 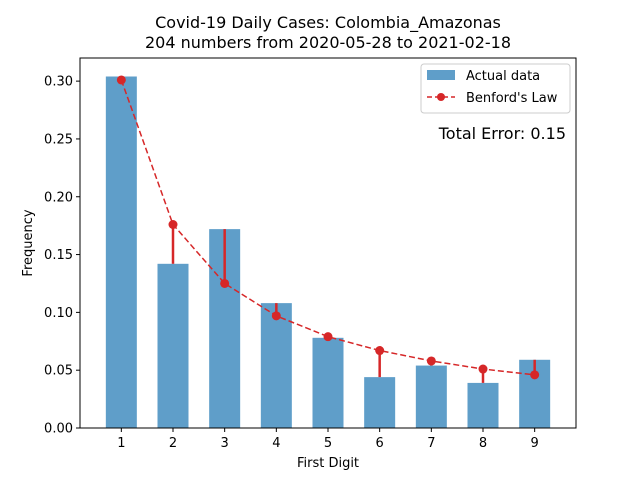 What do you see at coordinates (58, 82) in the screenshot?
I see `y-tick-label-6: 0.30` at bounding box center [58, 82].